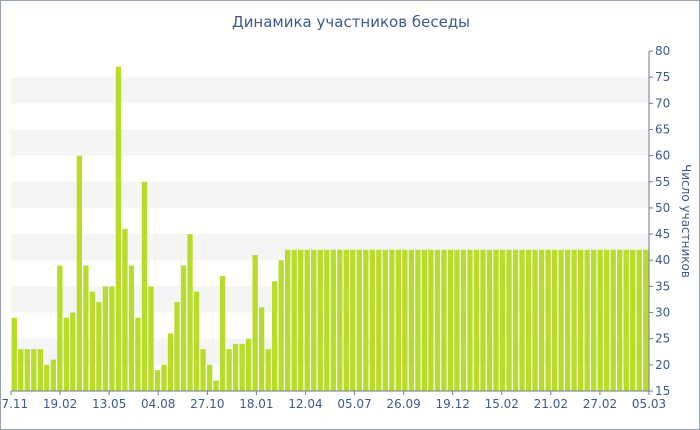 The image size is (700, 430). What do you see at coordinates (354, 404) in the screenshot?
I see `x-tick-label: 05.07` at bounding box center [354, 404].